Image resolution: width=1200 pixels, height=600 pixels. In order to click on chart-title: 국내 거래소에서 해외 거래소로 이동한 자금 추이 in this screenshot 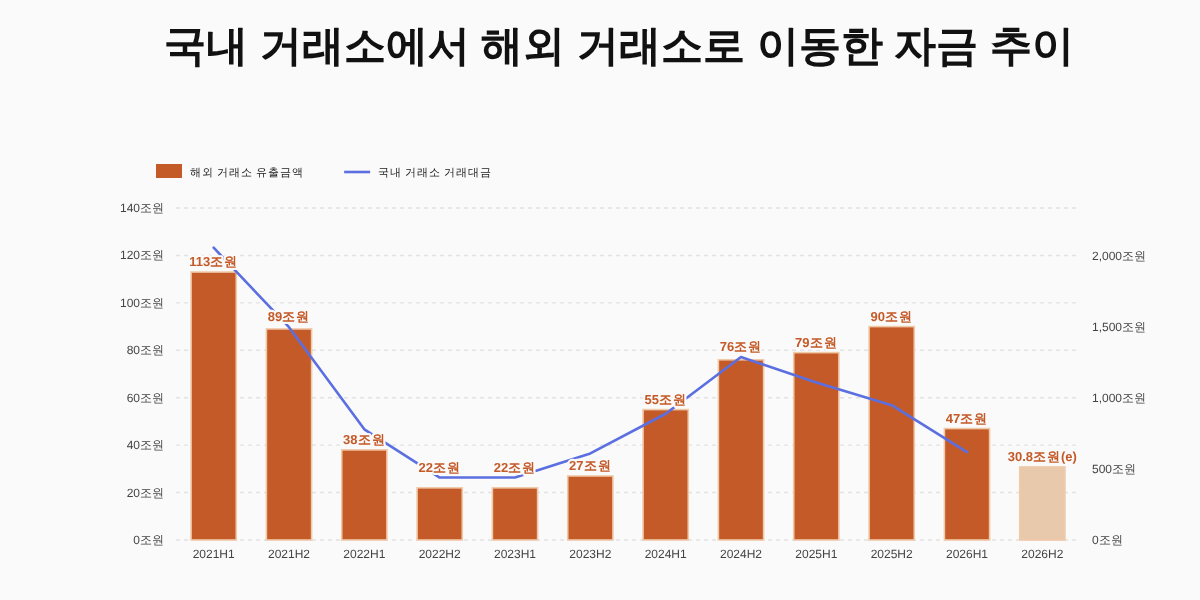, I will do `click(619, 47)`.